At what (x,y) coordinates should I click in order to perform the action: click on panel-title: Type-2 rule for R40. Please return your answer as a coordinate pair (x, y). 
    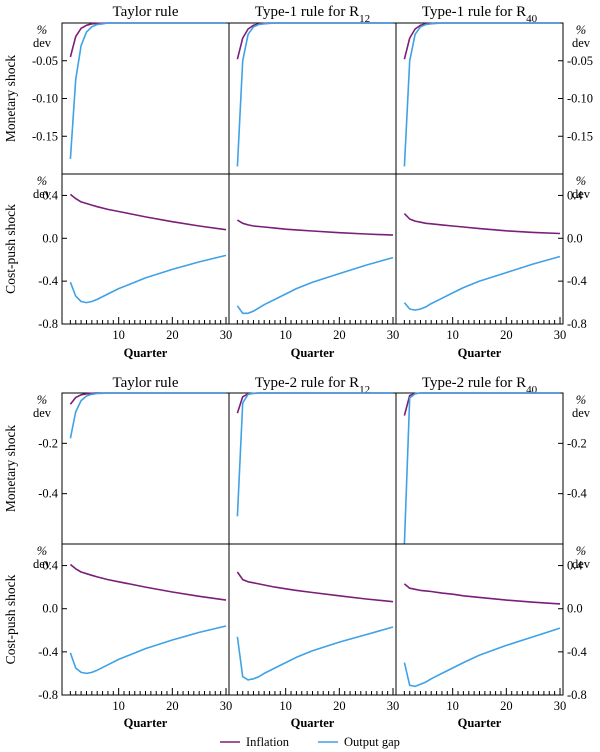
    Looking at the image, I should click on (480, 385).